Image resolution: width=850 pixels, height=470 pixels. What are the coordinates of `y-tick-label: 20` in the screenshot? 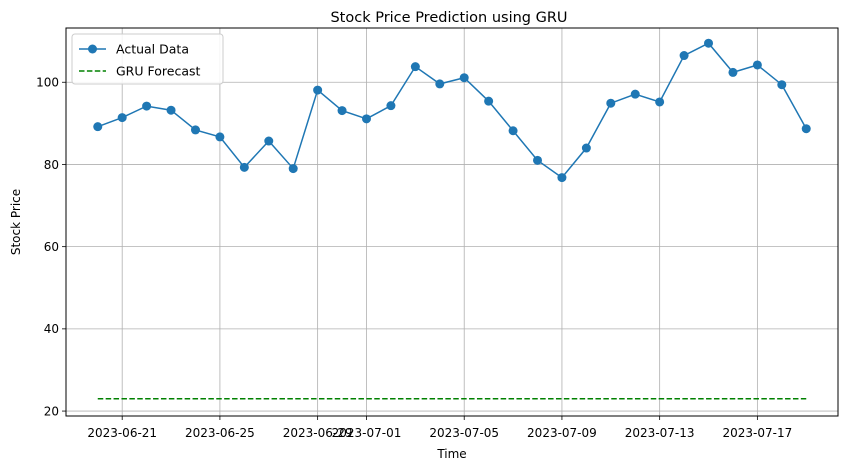 It's located at (51, 411).